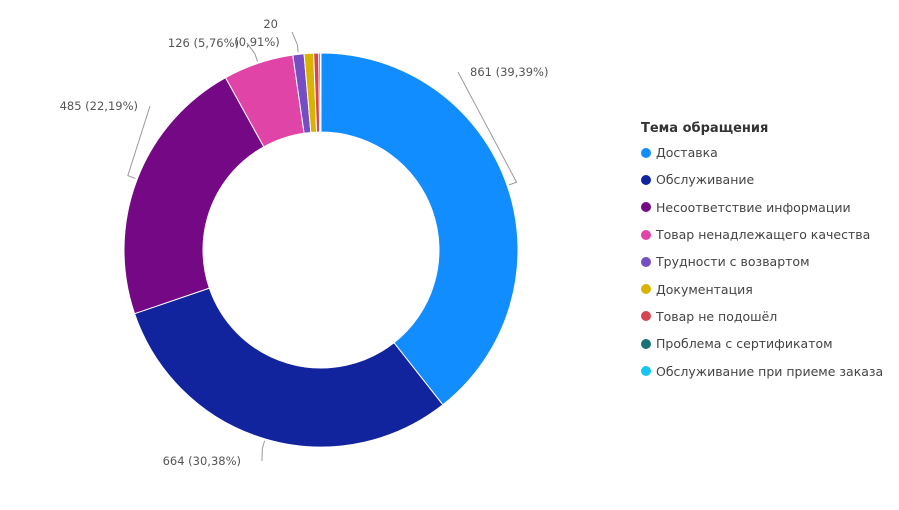  I want to click on legend-item-7: Проблема с сертификатом, so click(762, 343).